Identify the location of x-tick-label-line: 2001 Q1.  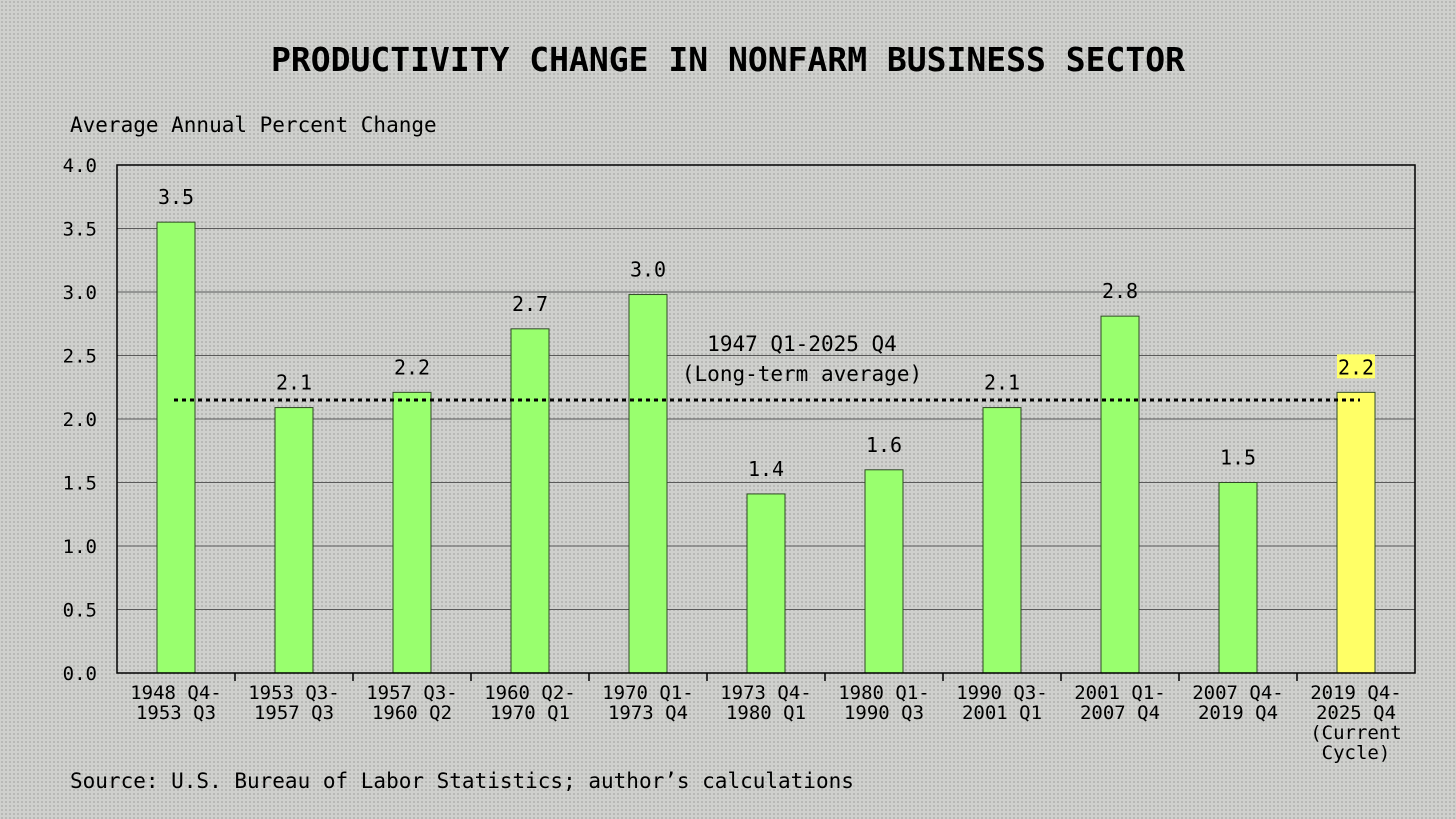
(1002, 713).